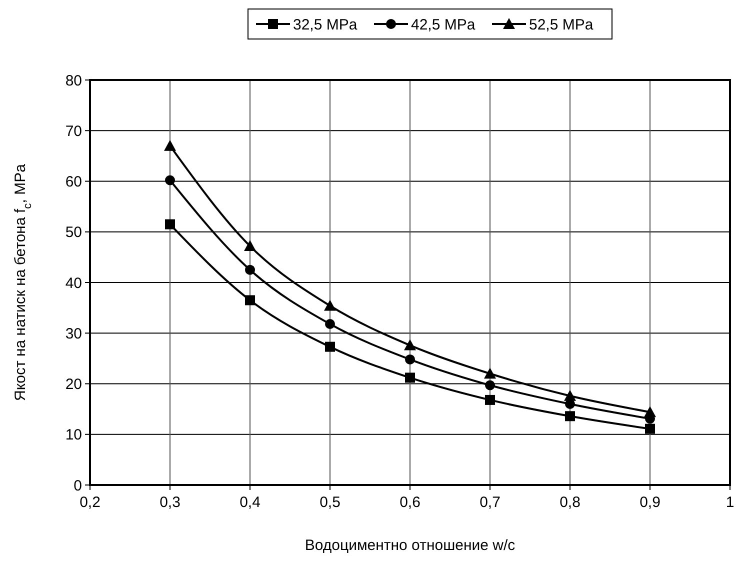 Image resolution: width=737 pixels, height=563 pixels. I want to click on x-tick-label: 0,7, so click(490, 502).